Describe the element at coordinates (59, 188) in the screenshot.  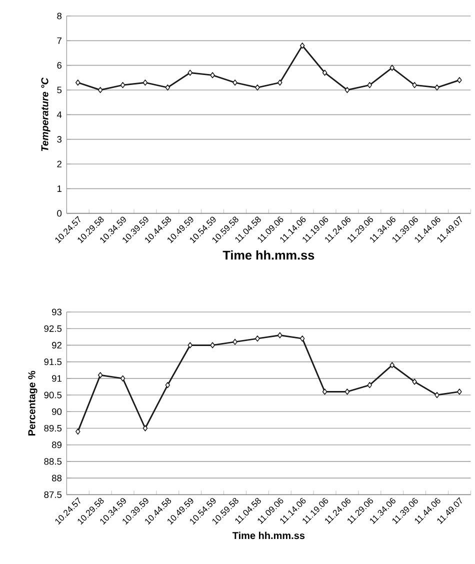
I see `y-tick-label: 1` at that location.